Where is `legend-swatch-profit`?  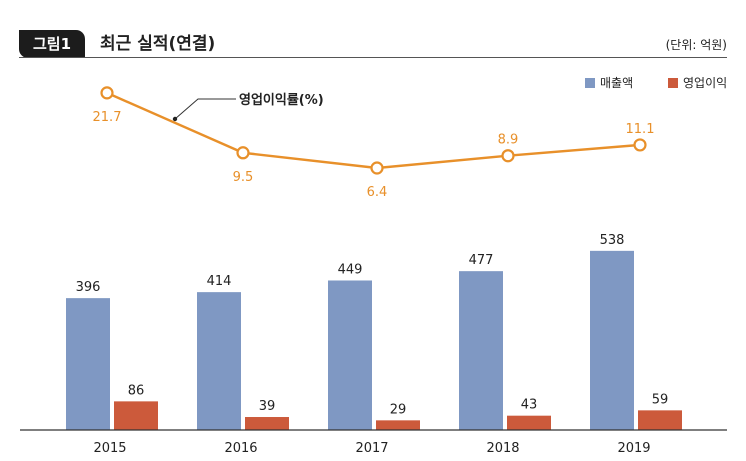
legend-swatch-profit is located at coordinates (673, 83).